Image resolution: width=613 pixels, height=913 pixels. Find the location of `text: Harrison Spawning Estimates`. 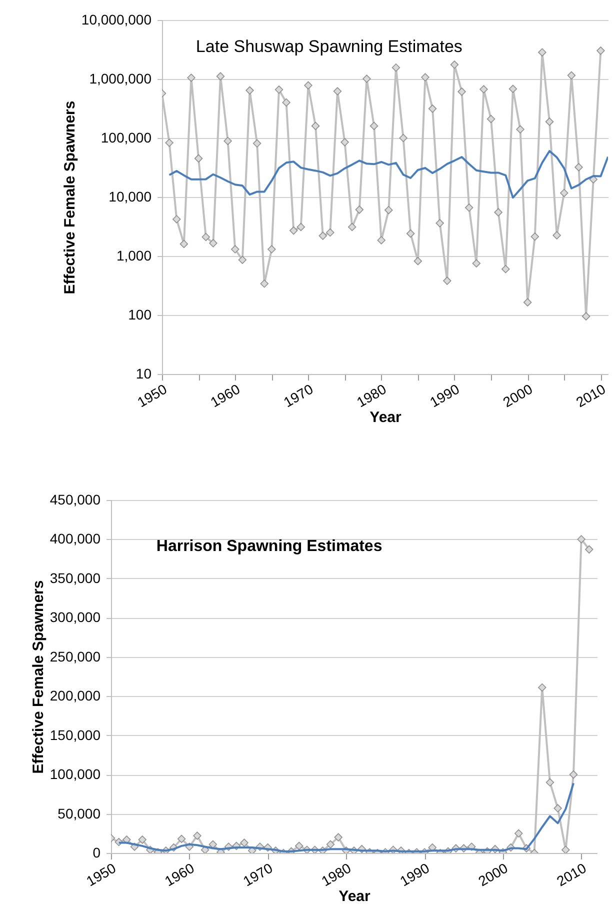

text: Harrison Spawning Estimates is located at coordinates (269, 546).